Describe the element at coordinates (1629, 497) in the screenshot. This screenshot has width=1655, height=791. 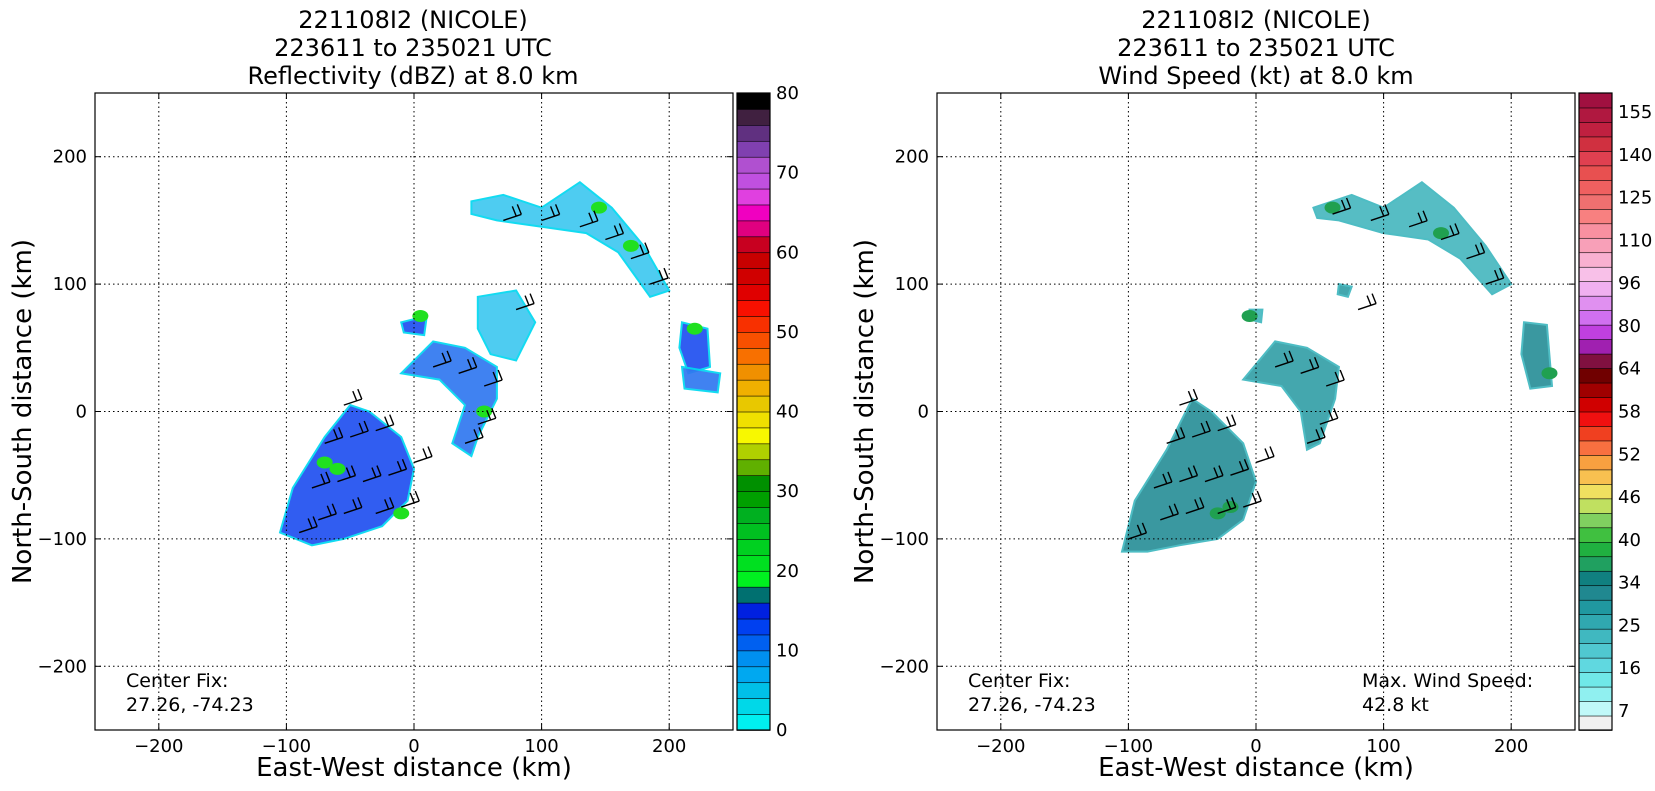
I see `colorbar-tick-label: 46` at that location.